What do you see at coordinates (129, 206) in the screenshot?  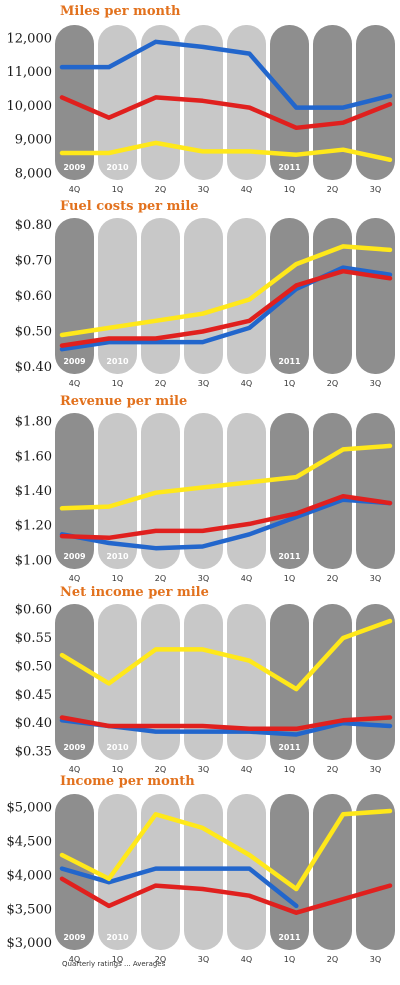 I see `chart-title: Fuel costs per mile` at bounding box center [129, 206].